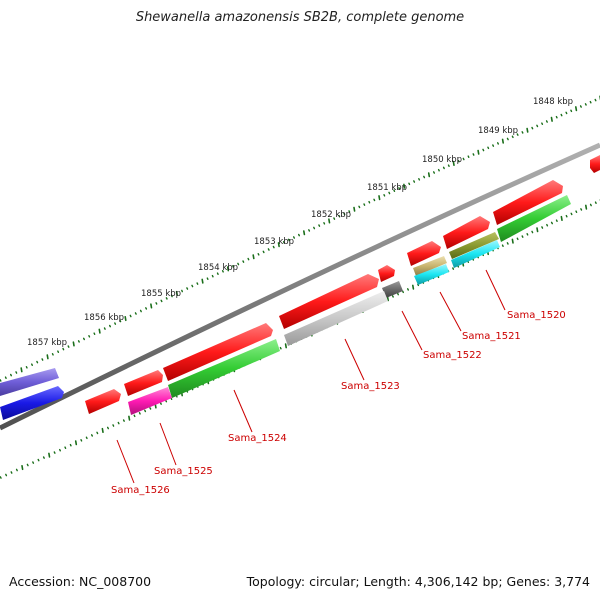 The width and height of the screenshot is (600, 600). I want to click on kbp-label-1850: 1850 kbp, so click(442, 160).